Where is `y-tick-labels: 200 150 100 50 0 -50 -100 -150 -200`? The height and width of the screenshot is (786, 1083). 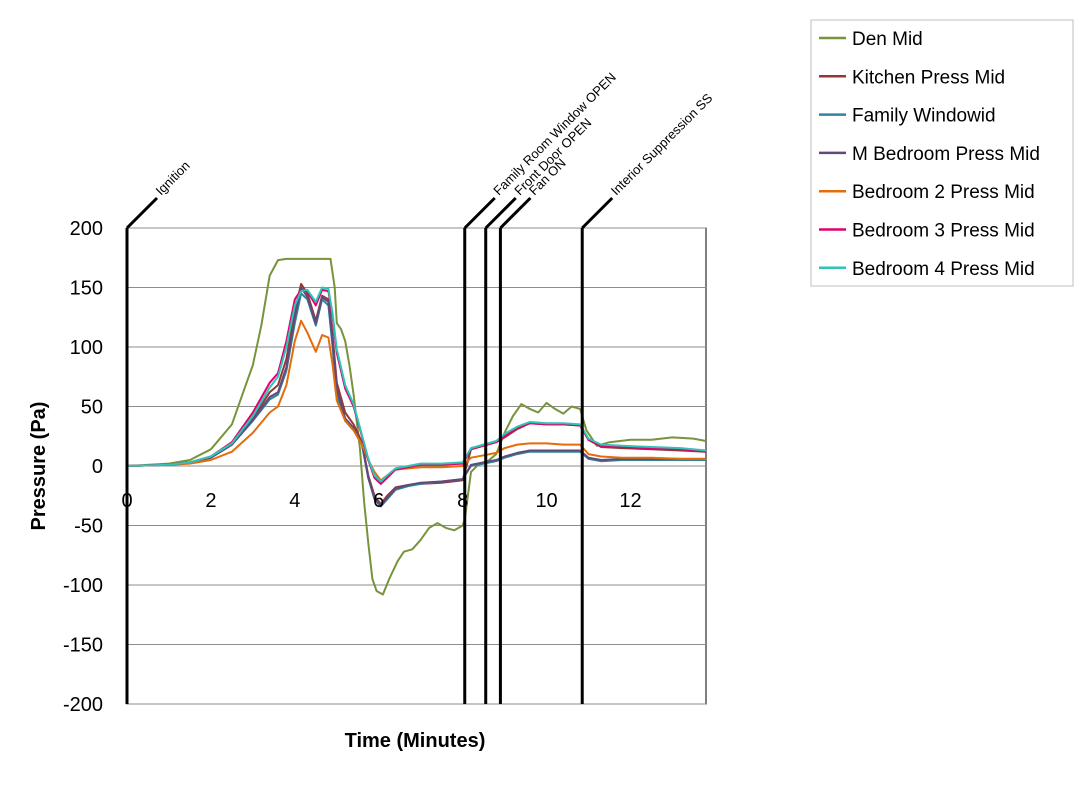
y-tick-labels: 200 150 100 50 0 -50 -100 -150 -200 is located at coordinates (83, 467).